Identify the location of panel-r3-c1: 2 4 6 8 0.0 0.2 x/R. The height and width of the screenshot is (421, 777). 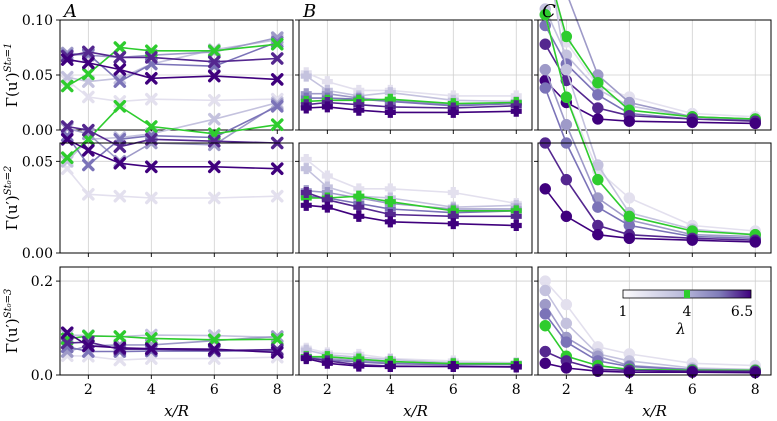
(162, 343).